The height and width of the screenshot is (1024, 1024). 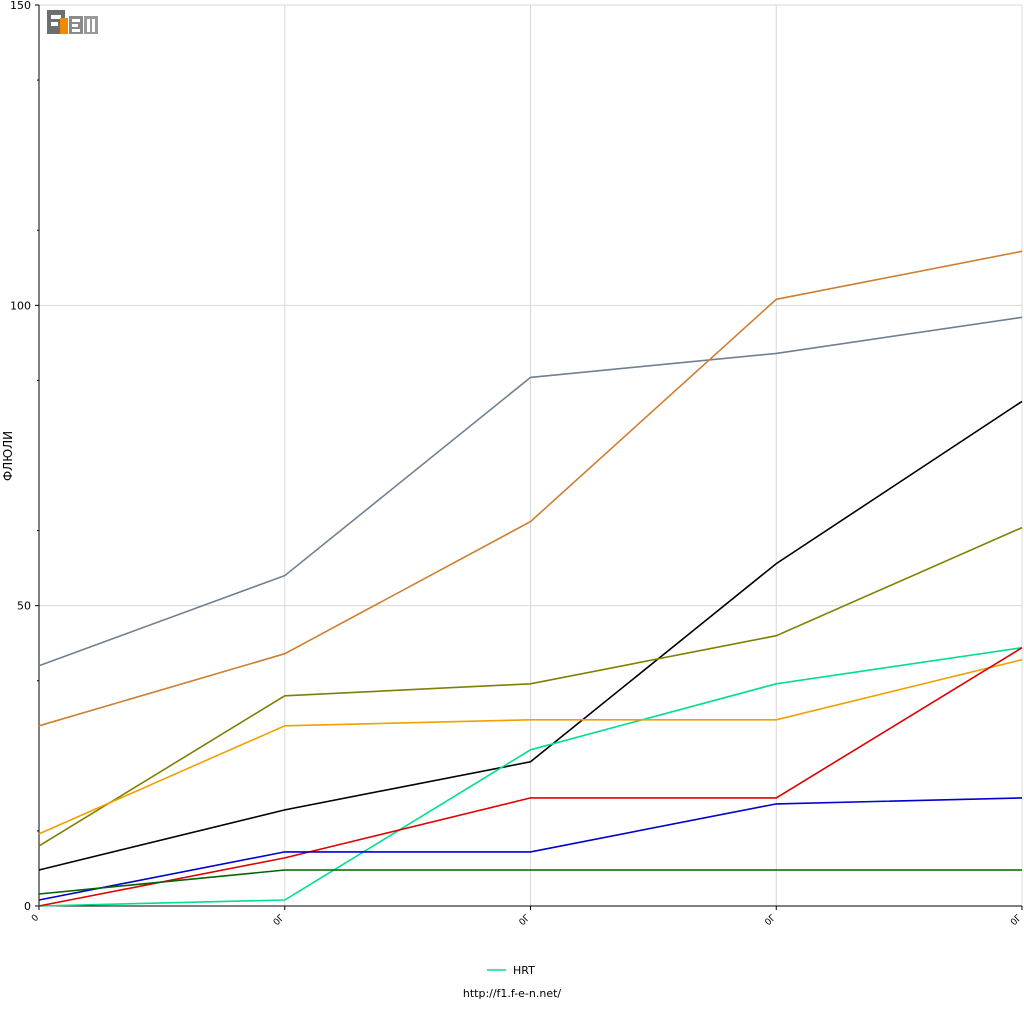 I want to click on y-tick-label: 150, so click(x=20, y=6).